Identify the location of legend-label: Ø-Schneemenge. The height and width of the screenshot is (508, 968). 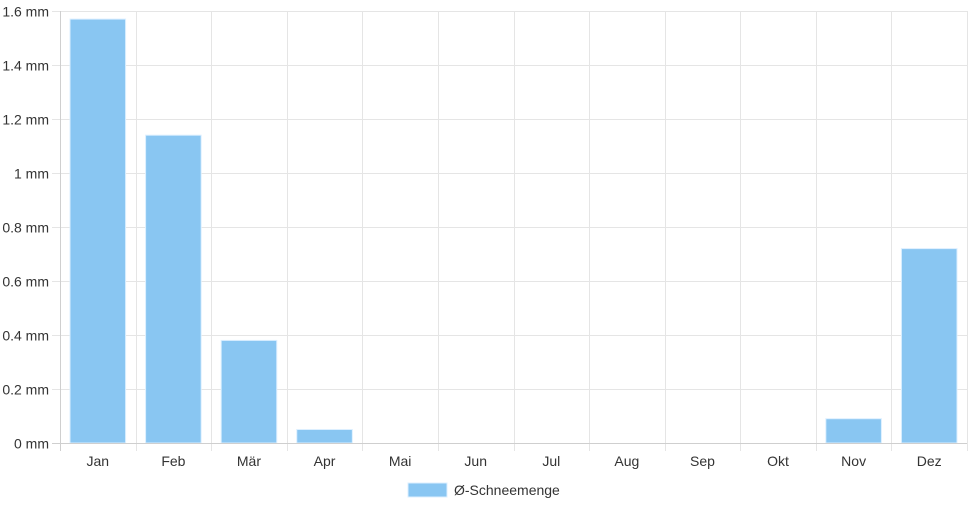
(507, 490).